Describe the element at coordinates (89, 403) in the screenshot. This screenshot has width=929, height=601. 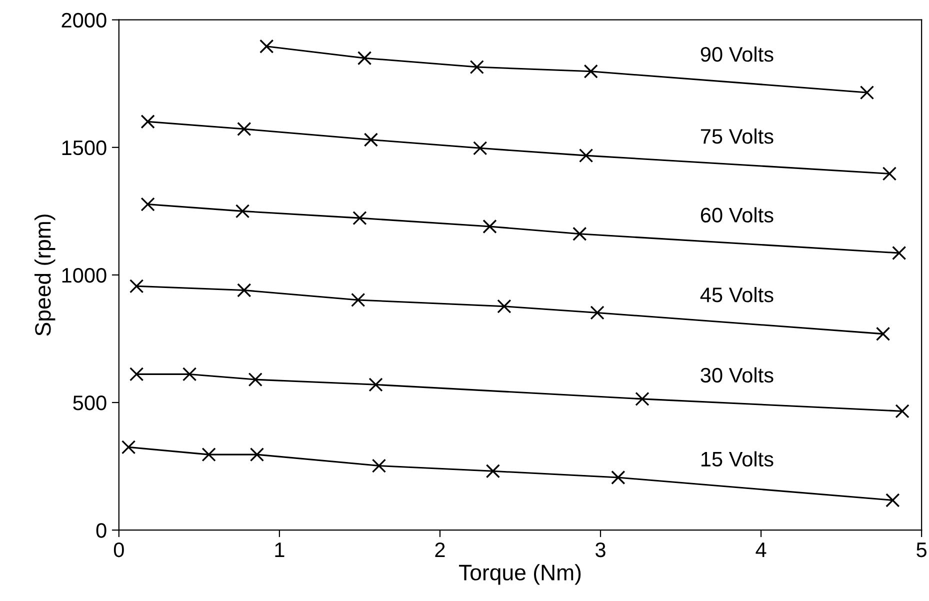
I see `y-tick-label: 500` at that location.